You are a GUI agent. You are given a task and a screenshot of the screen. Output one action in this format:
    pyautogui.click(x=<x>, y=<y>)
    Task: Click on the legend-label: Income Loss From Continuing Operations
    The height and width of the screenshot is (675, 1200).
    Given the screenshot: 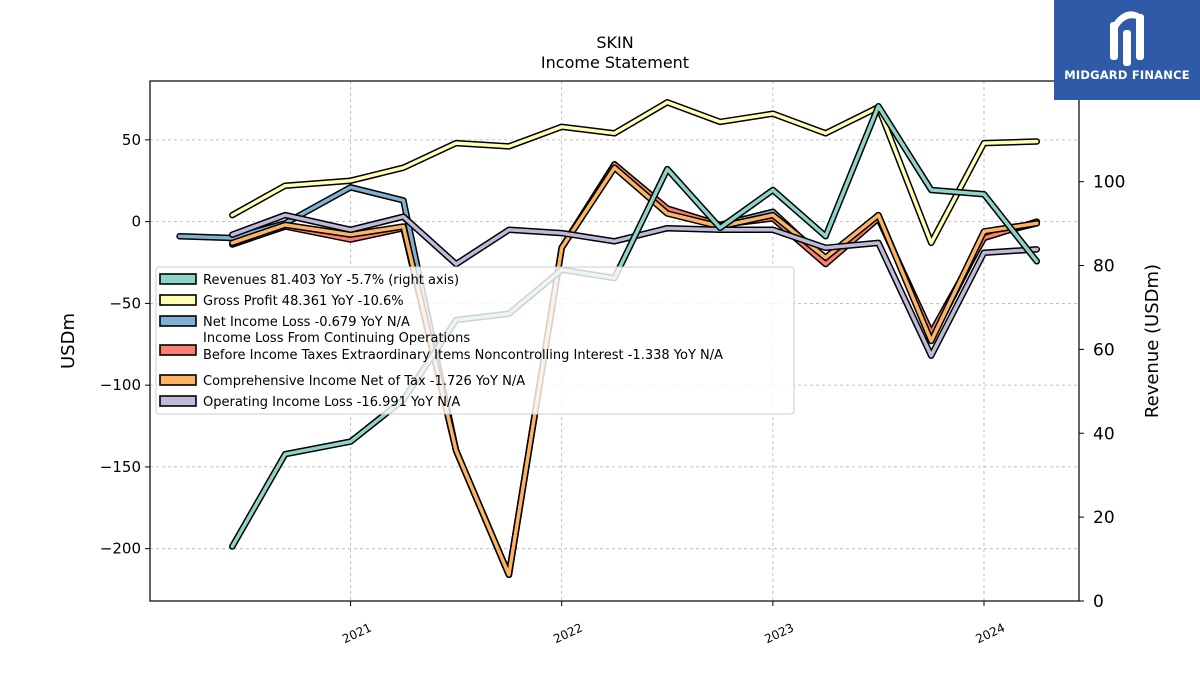 What is the action you would take?
    pyautogui.click(x=336, y=338)
    